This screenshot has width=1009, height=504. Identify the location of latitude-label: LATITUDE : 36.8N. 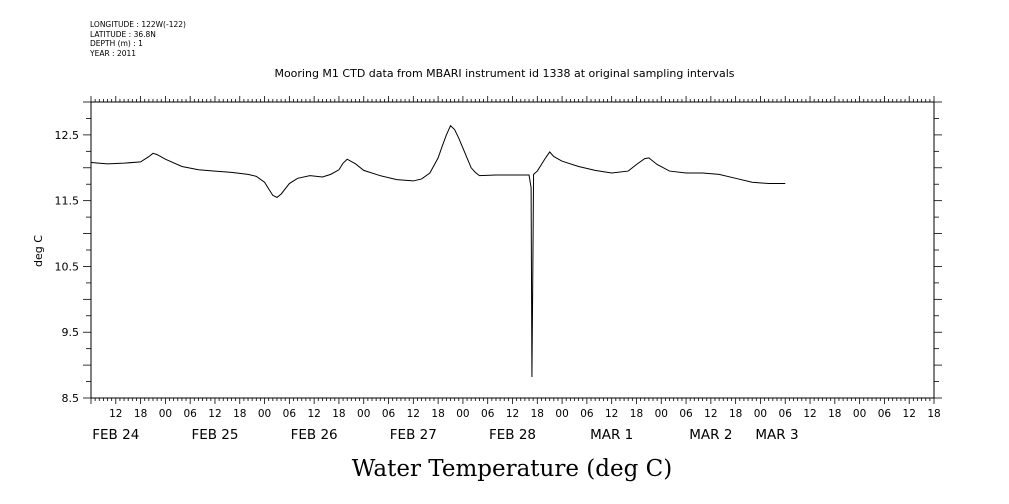
(123, 34).